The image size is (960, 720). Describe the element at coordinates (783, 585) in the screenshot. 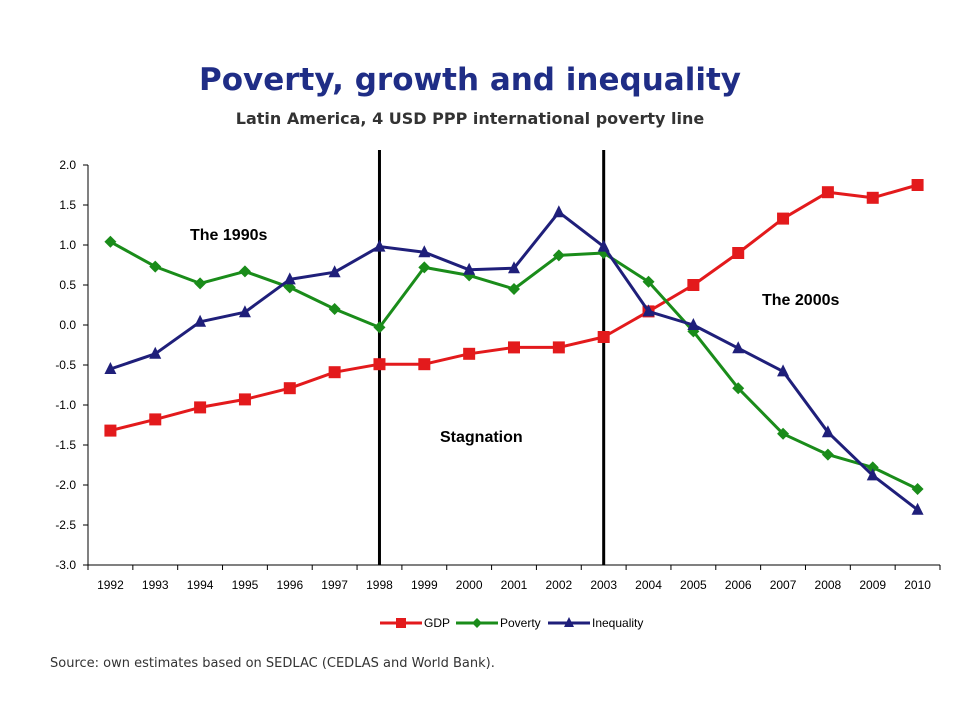

I see `x-tick-label: 2007` at that location.